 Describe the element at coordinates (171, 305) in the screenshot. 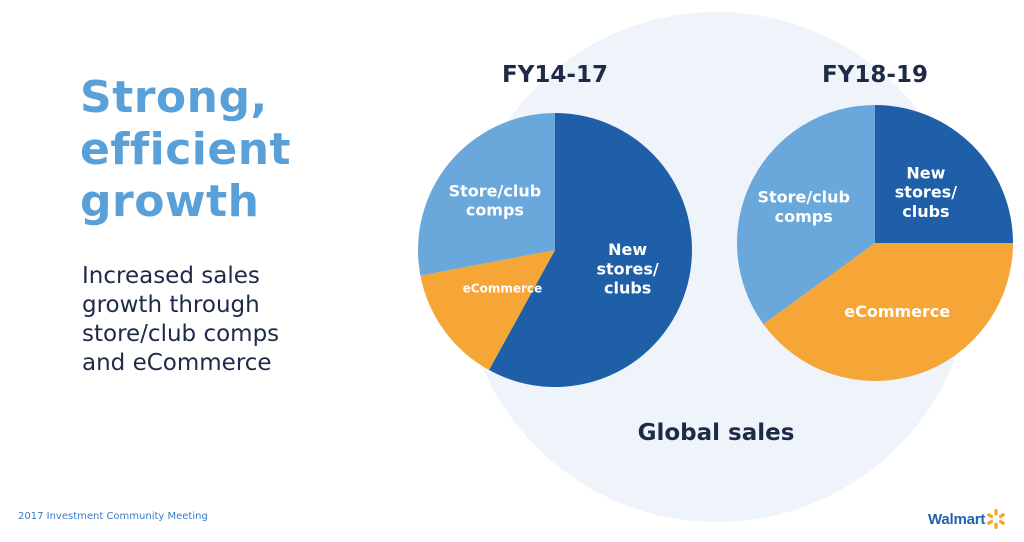

I see `subtext-line: growth through` at that location.